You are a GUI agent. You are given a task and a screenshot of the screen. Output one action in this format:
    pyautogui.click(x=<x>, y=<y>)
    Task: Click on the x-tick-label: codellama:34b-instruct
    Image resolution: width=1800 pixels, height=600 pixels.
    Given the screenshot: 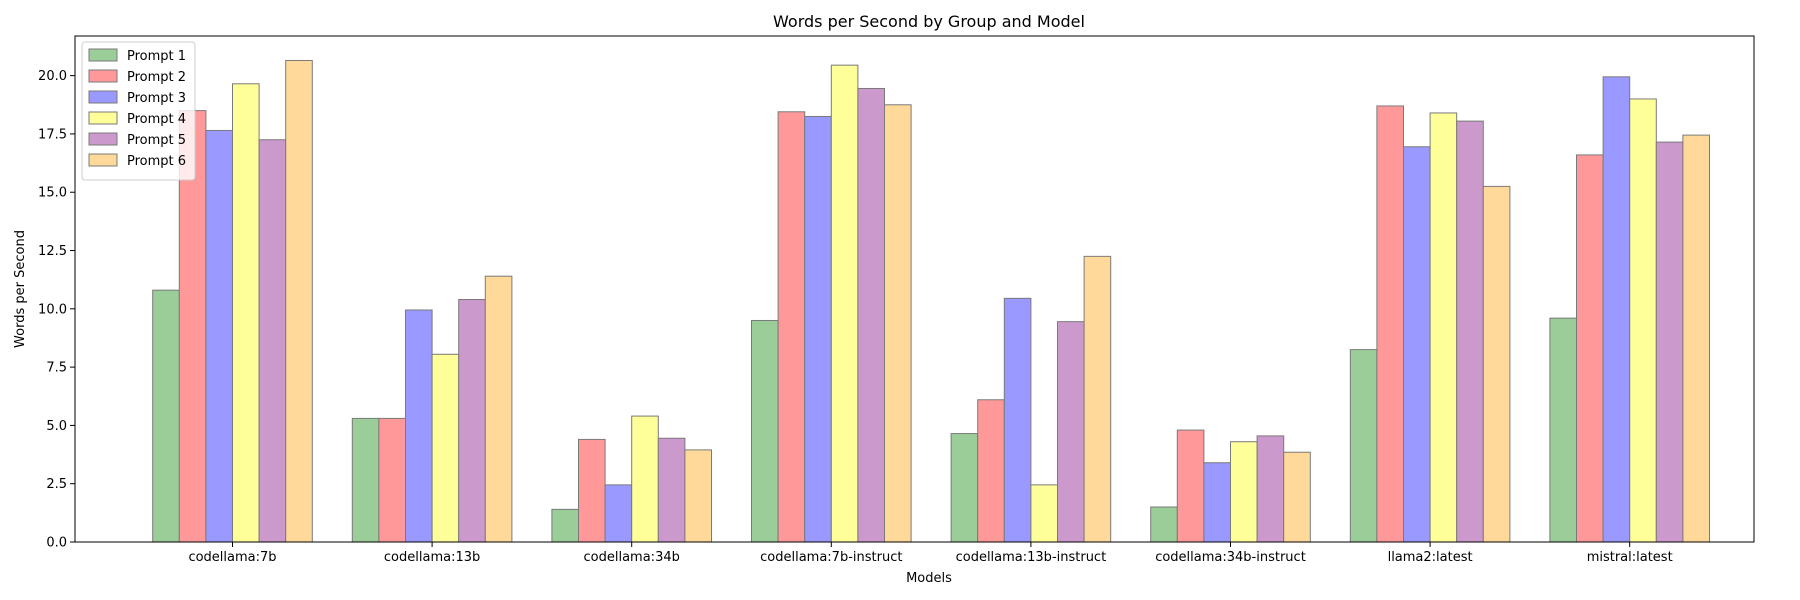 What is the action you would take?
    pyautogui.click(x=1230, y=557)
    